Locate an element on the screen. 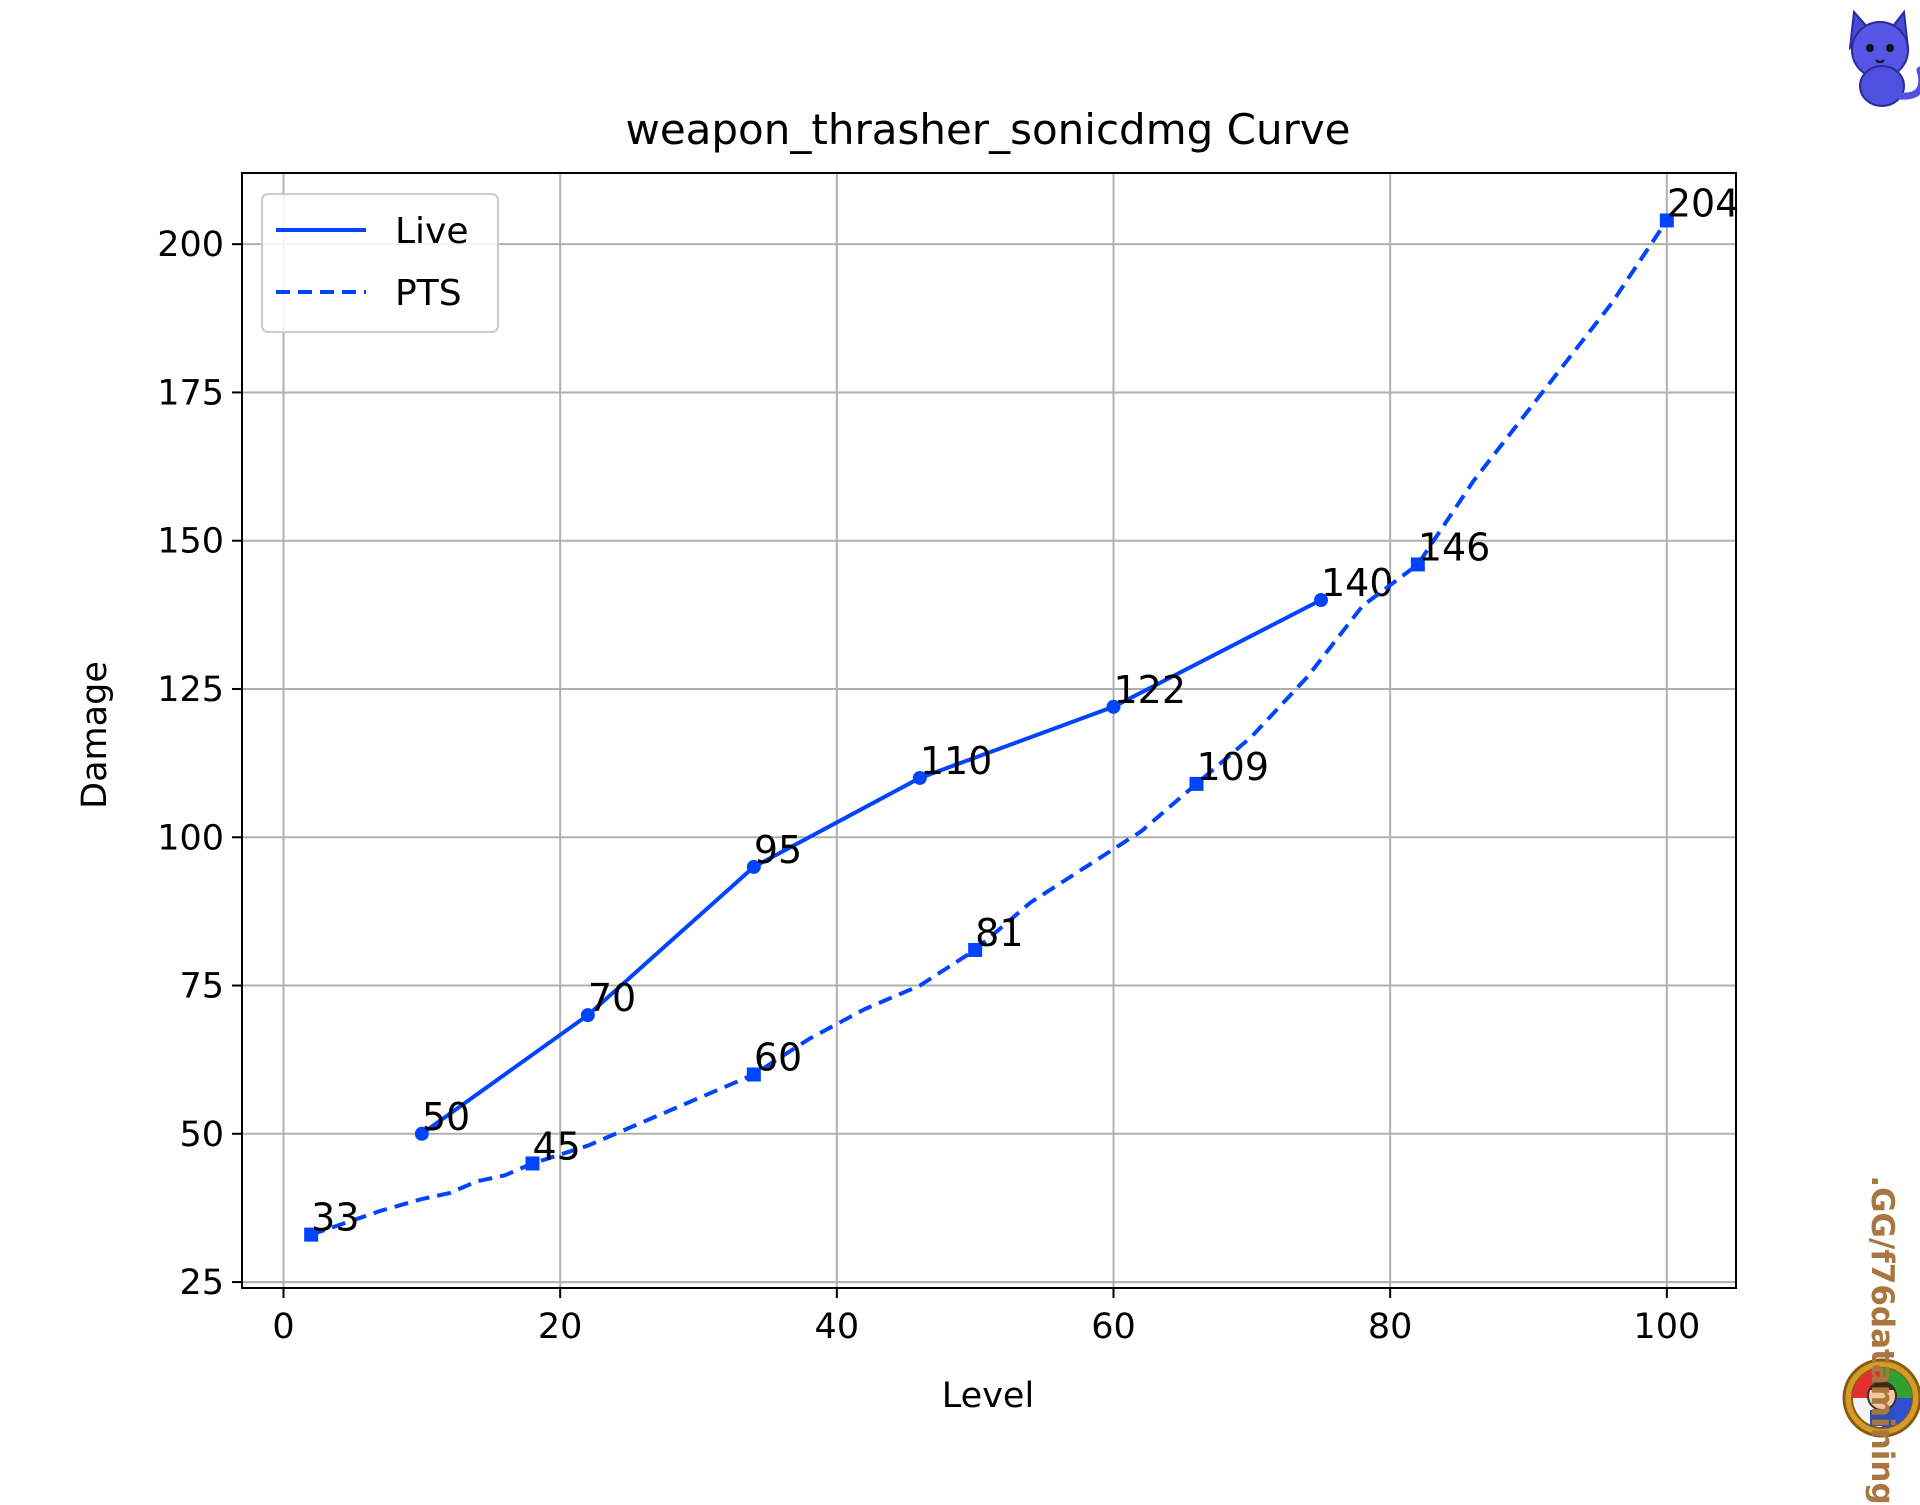 This screenshot has width=1920, height=1505. x-tick-label: 40 is located at coordinates (837, 1327).